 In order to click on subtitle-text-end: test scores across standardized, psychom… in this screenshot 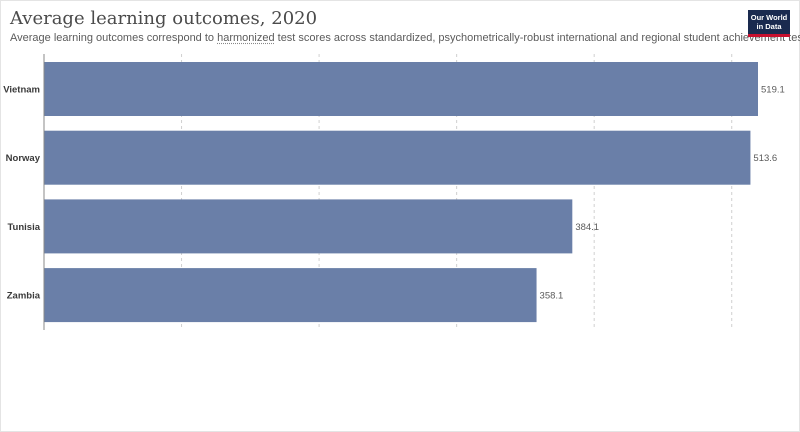, I will do `click(537, 38)`.